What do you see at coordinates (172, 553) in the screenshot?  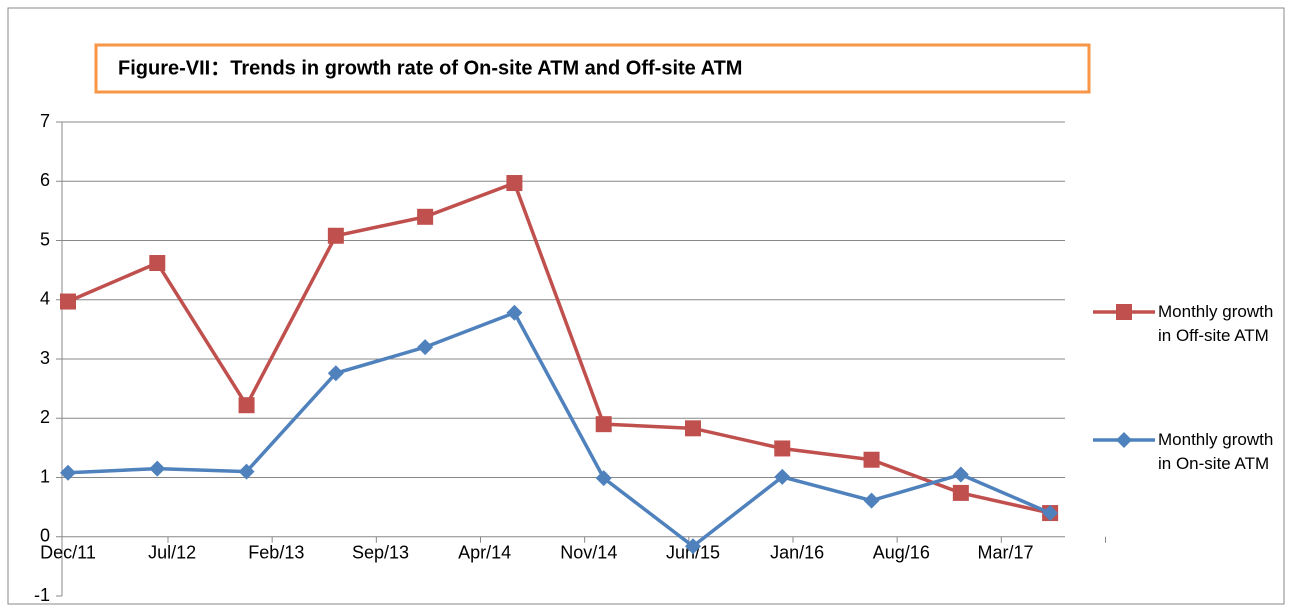 I see `x-tick-label: Jul/12` at bounding box center [172, 553].